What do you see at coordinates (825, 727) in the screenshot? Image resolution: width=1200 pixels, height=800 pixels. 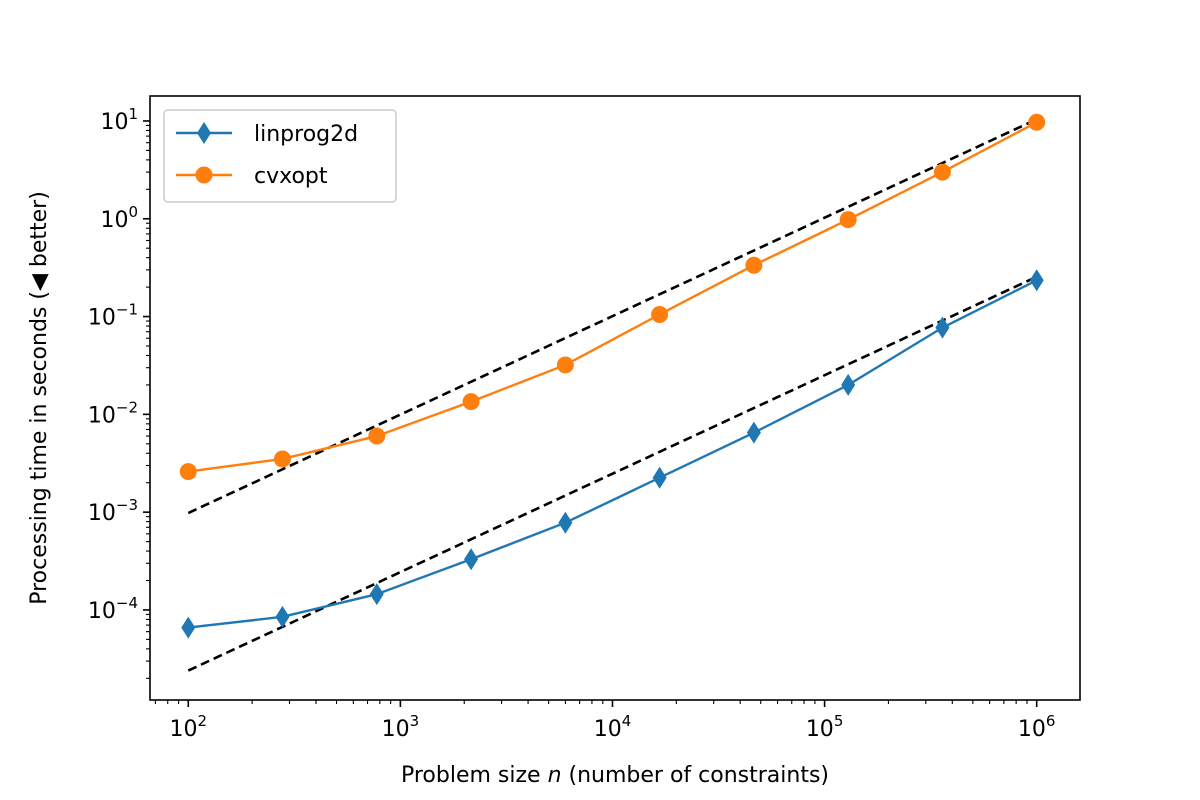 I see `x-tick-label: 10⁵` at bounding box center [825, 727].